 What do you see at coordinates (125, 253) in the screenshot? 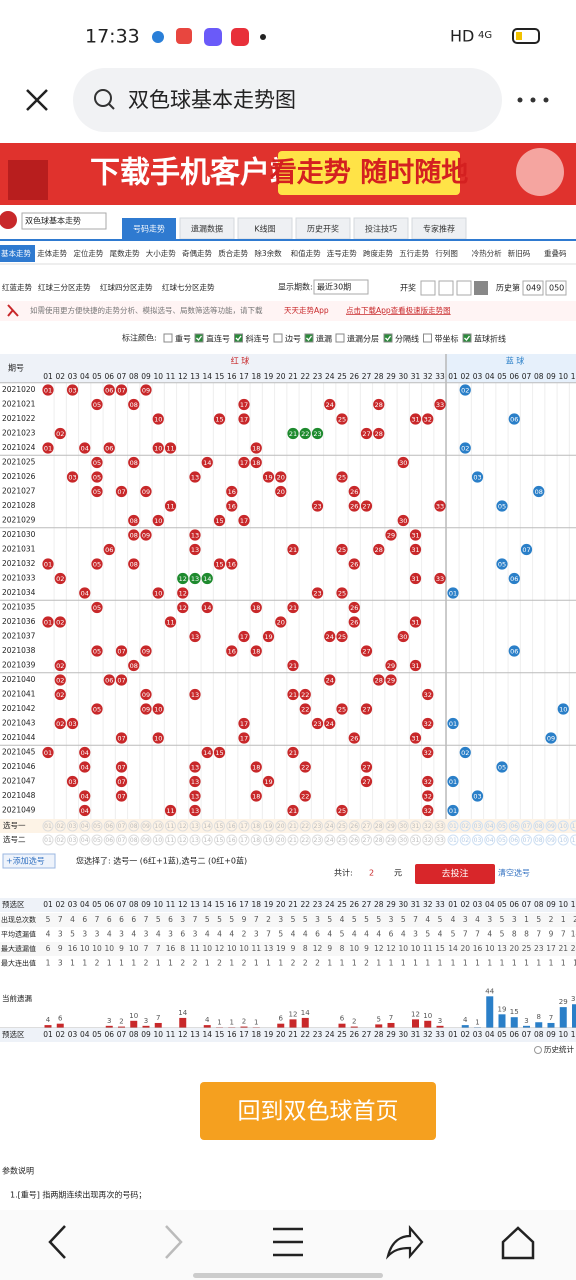
I see `sub-tab: 尾数走势` at bounding box center [125, 253].